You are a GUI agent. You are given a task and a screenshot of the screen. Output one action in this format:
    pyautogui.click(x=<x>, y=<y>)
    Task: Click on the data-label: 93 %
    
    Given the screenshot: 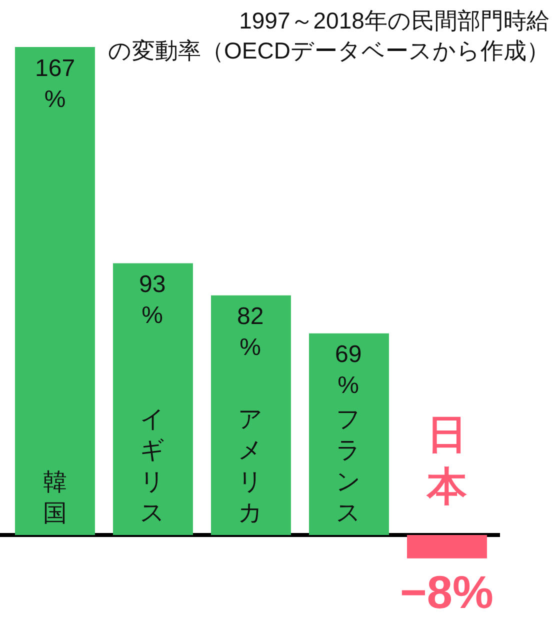 What is the action you would take?
    pyautogui.click(x=152, y=300)
    